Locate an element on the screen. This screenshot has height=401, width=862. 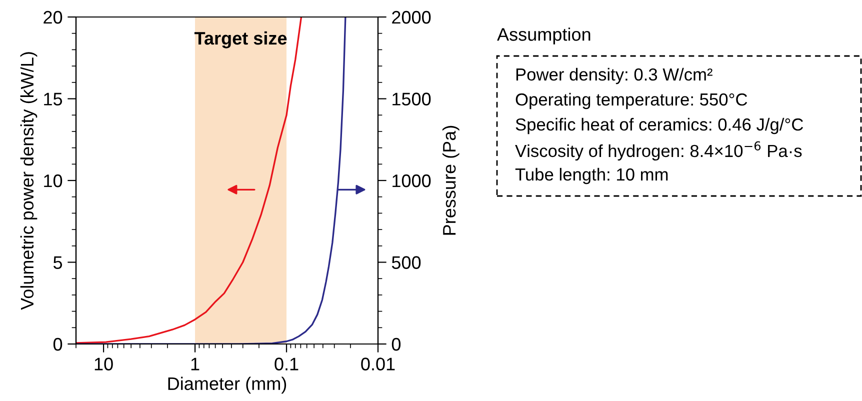
text: Viscosity of hydrogen: 8.4×10$^{−6}$ Pa·s is located at coordinates (658, 151).